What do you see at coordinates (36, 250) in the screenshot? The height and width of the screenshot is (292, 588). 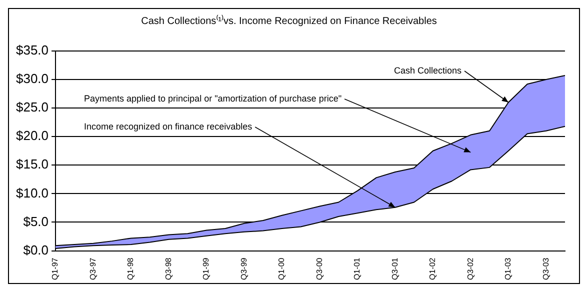 I see `y-tick-label: $0.0` at bounding box center [36, 250].